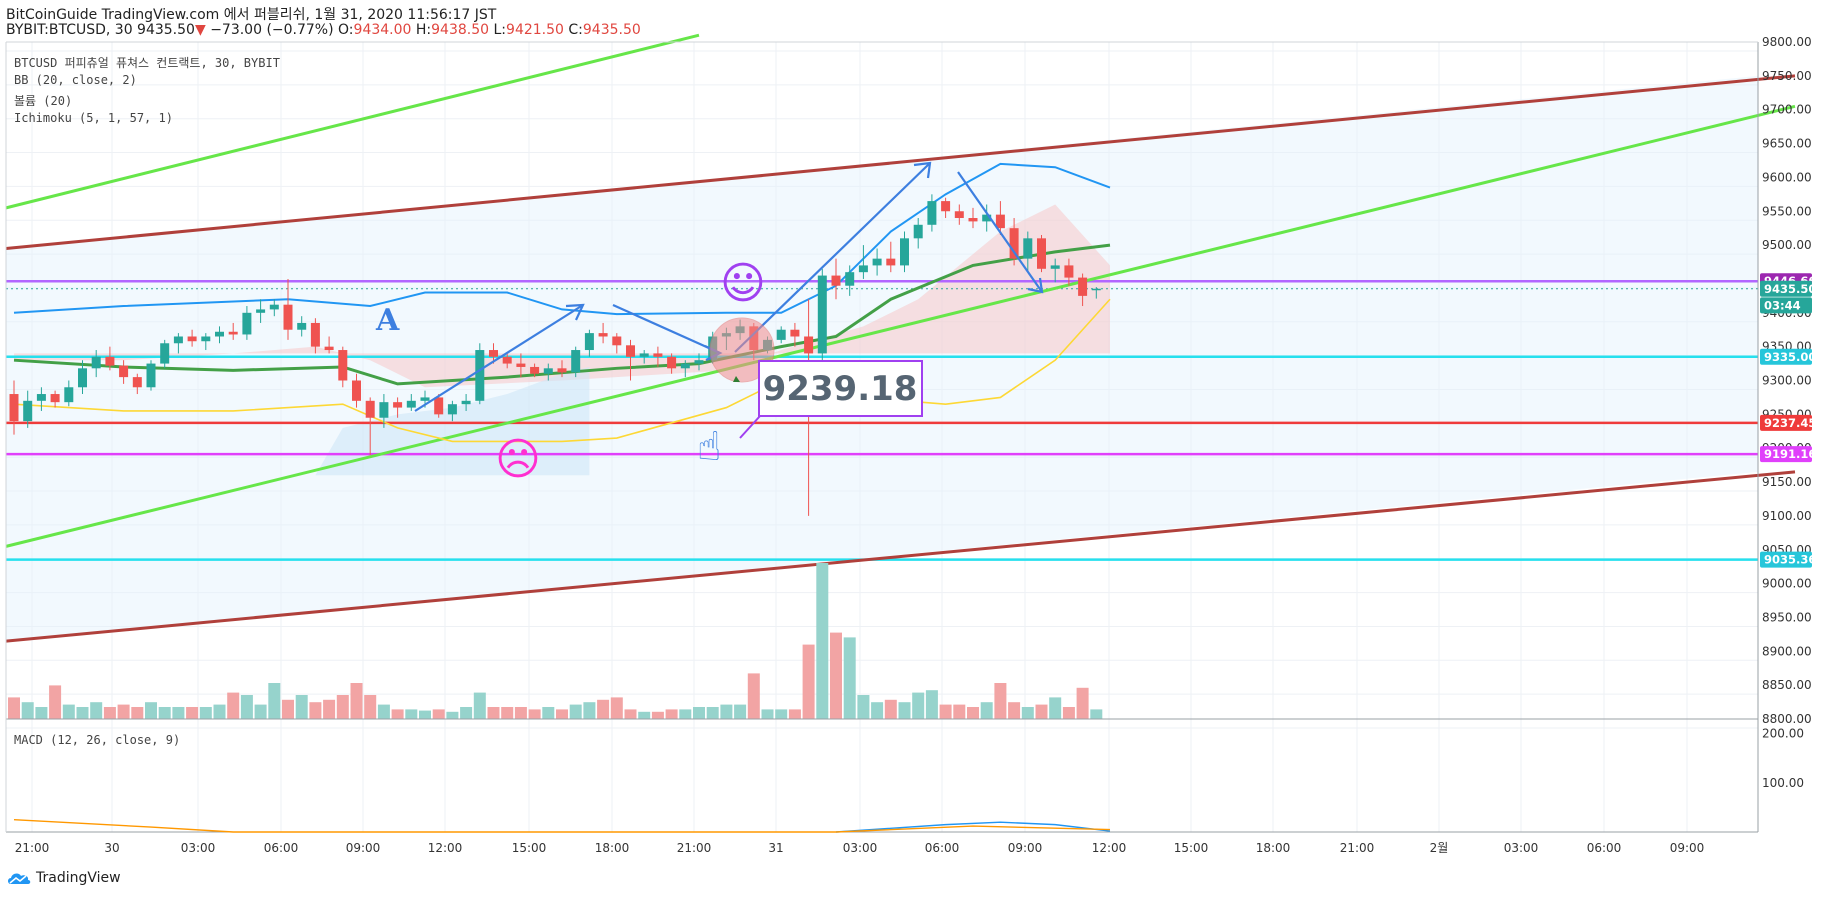 This screenshot has height=898, width=1828. Describe the element at coordinates (43, 101) in the screenshot. I see `legend-volume: 볼륨 (20)` at that location.